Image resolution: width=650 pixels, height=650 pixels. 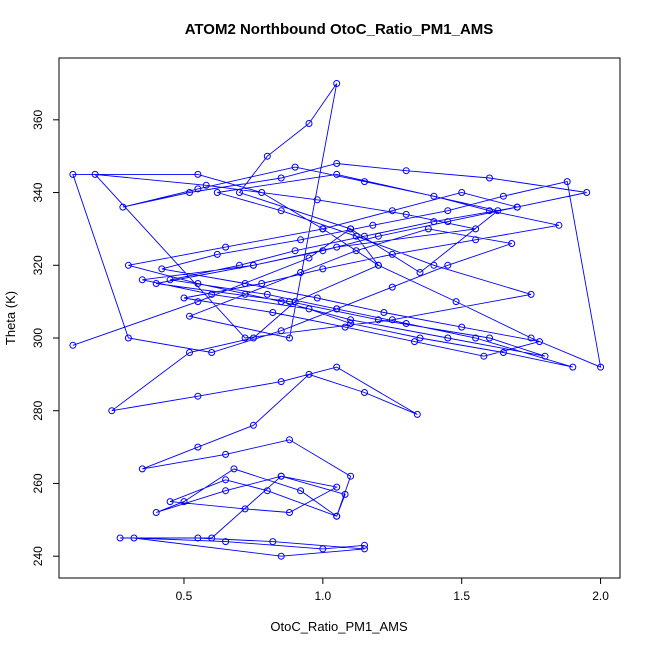 What do you see at coordinates (600, 596) in the screenshot?
I see `x-tick-label: 2.0` at bounding box center [600, 596].